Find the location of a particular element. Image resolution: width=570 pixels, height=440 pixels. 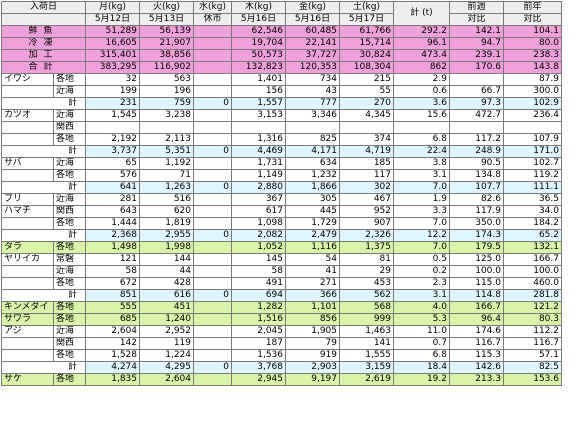

header-day: 火(kg) is located at coordinates (166, 7).